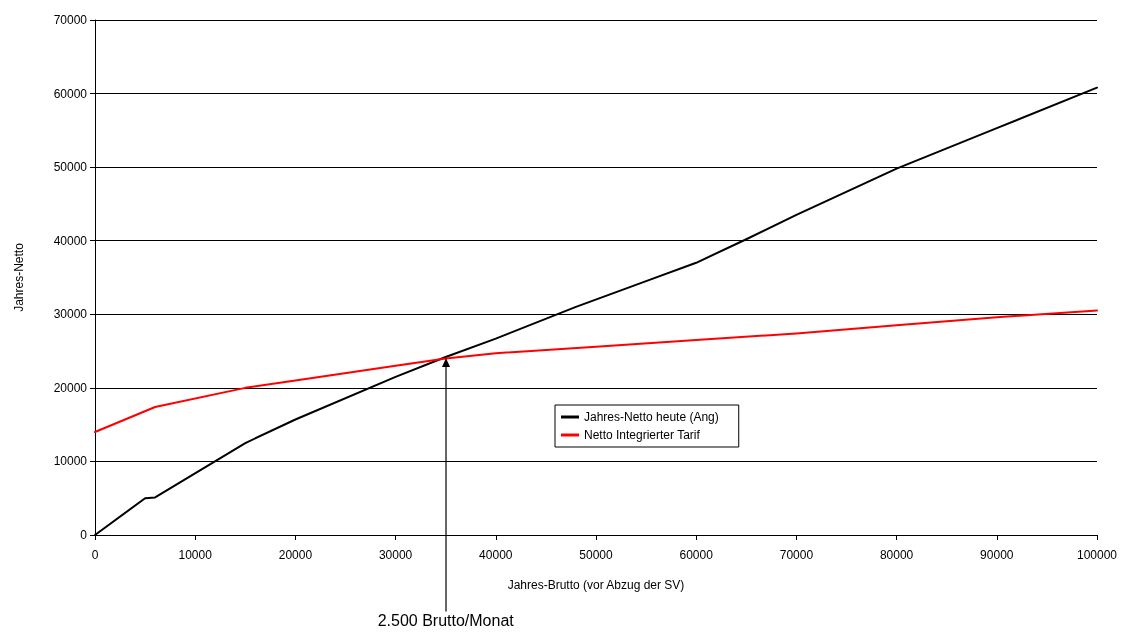 The width and height of the screenshot is (1123, 637). What do you see at coordinates (295, 555) in the screenshot?
I see `x-tick-label: 20000` at bounding box center [295, 555].